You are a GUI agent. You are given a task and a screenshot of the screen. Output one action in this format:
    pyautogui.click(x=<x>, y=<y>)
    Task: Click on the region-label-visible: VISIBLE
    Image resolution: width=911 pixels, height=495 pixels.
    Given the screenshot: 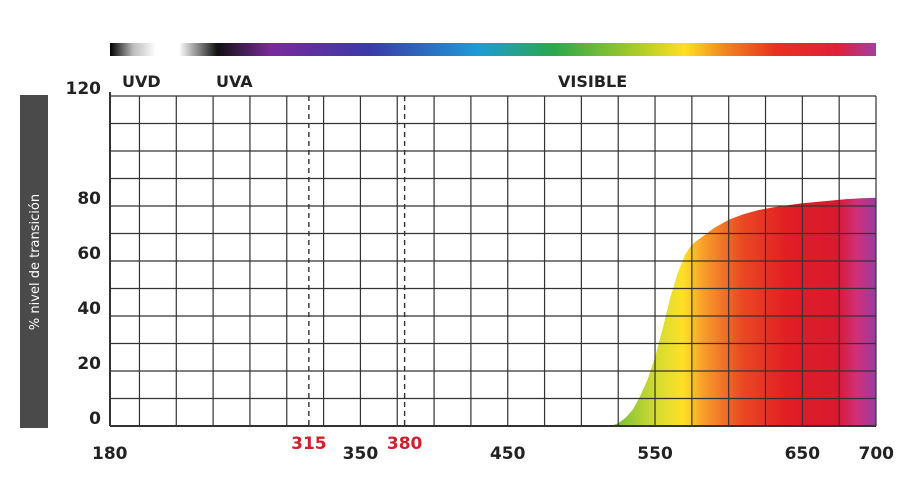 What is the action you would take?
    pyautogui.click(x=592, y=81)
    